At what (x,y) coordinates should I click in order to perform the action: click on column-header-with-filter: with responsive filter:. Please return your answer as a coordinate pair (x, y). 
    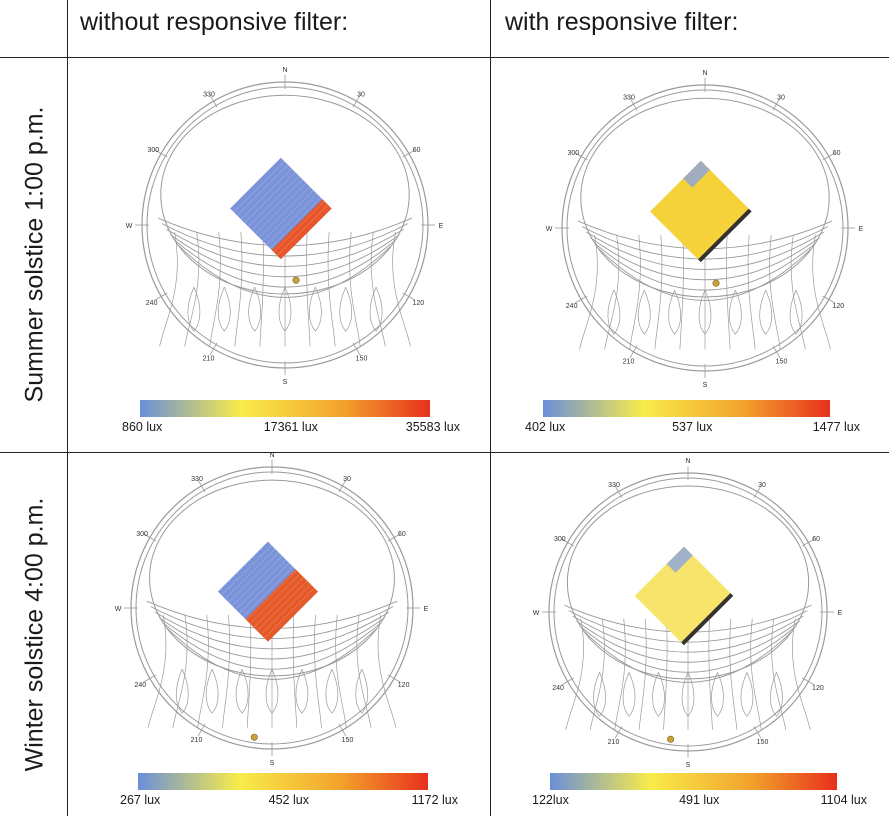
    Looking at the image, I should click on (622, 22).